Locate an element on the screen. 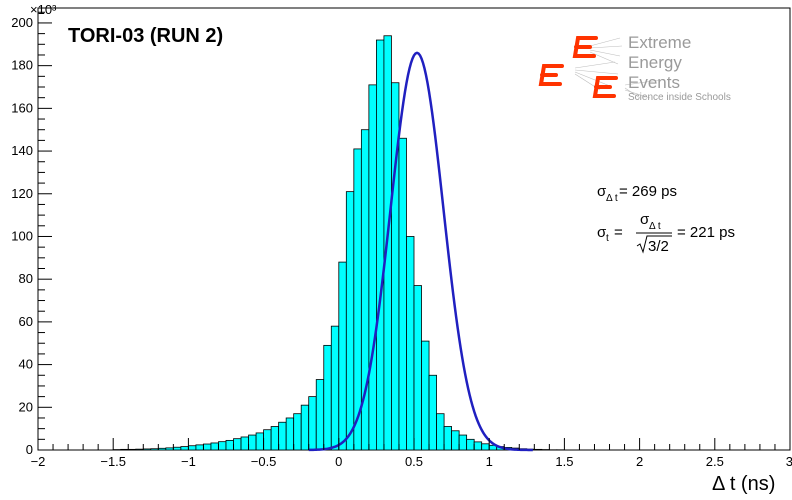 The width and height of the screenshot is (792, 500). x-tick-label: 0.5 is located at coordinates (414, 461).